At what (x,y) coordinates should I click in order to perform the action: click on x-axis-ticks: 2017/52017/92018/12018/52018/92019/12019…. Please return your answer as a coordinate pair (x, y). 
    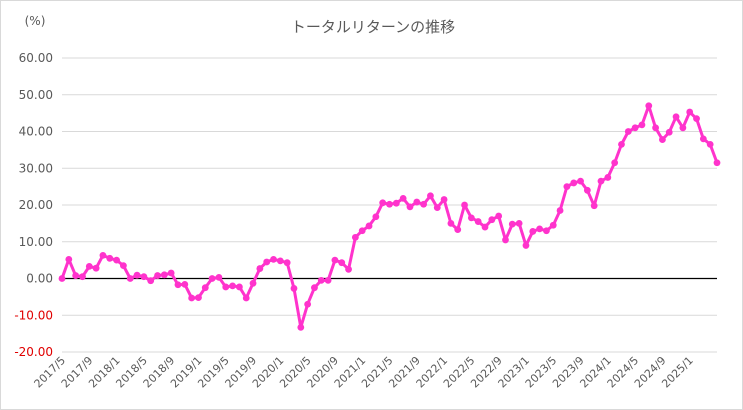
    Looking at the image, I should click on (364, 372).